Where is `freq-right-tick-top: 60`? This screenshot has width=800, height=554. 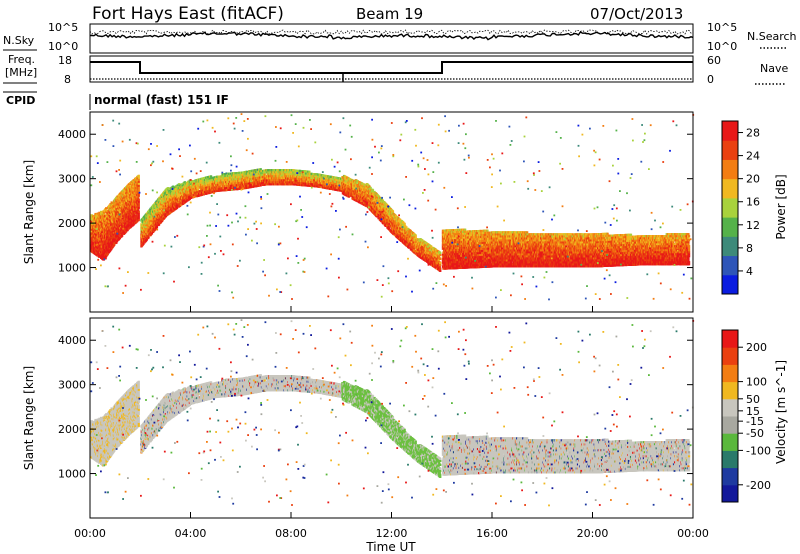 freq-right-tick-top: 60 is located at coordinates (714, 60).